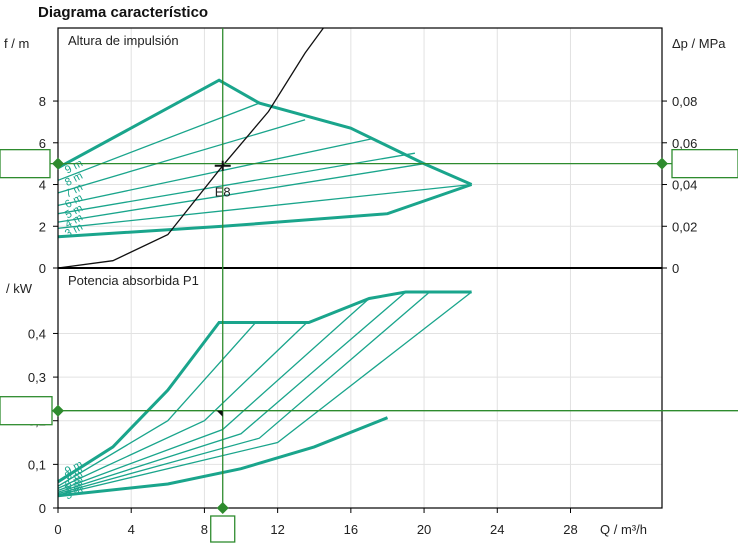  I want to click on x-tick-label: 0, so click(57, 529).